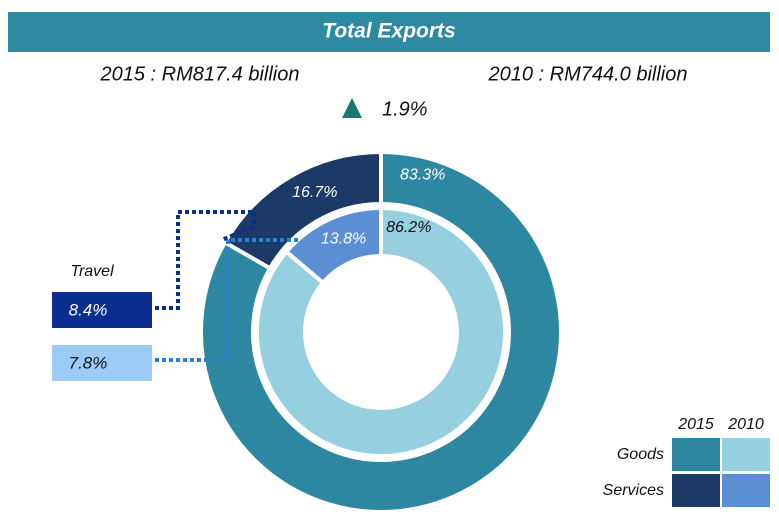 The image size is (779, 528). What do you see at coordinates (405, 109) in the screenshot?
I see `growth-label: 1.9%` at bounding box center [405, 109].